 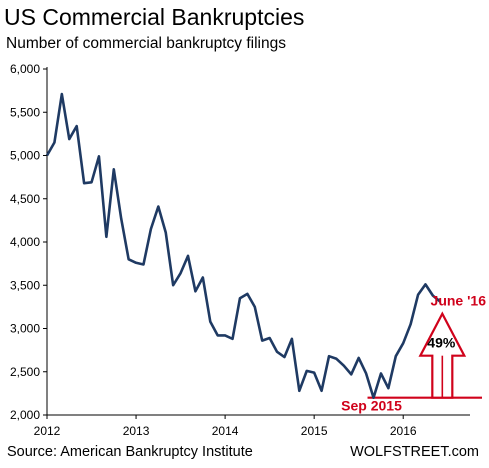 What do you see at coordinates (25, 69) in the screenshot?
I see `y-tick-label: 6,000` at bounding box center [25, 69].